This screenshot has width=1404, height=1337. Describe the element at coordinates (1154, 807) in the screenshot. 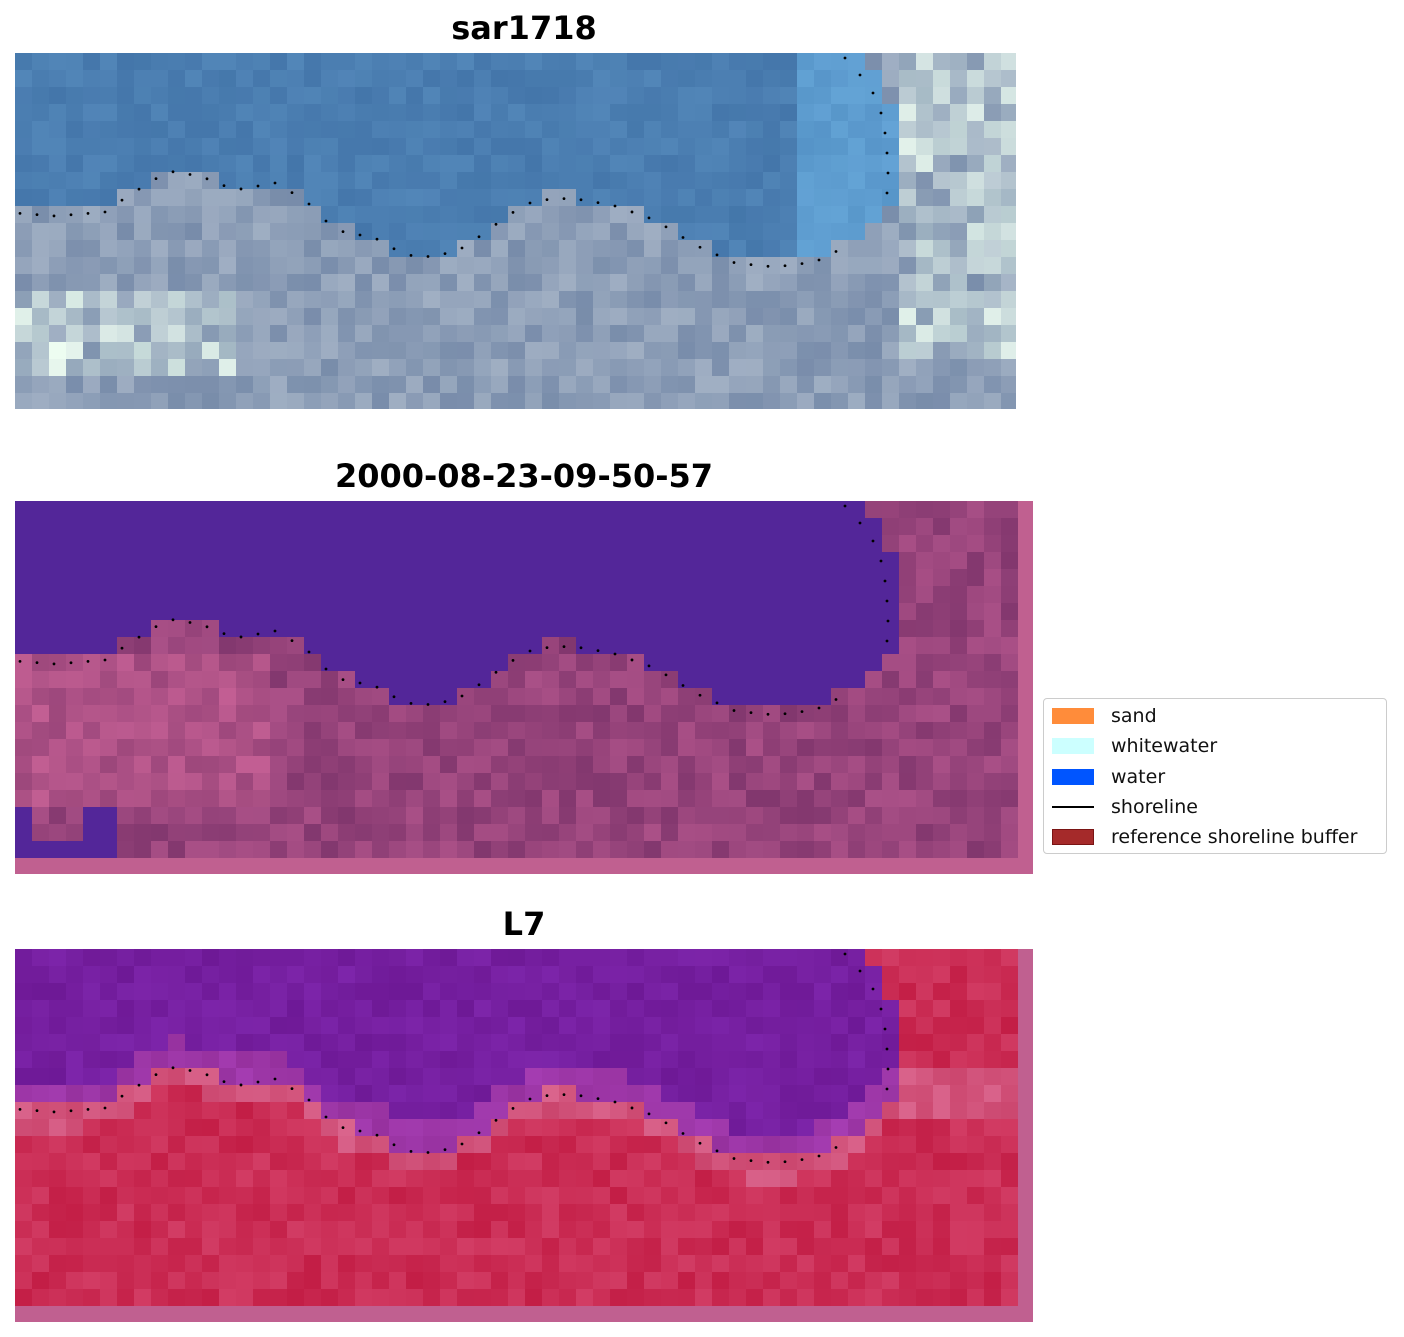

I see `legend-label: shoreline` at that location.